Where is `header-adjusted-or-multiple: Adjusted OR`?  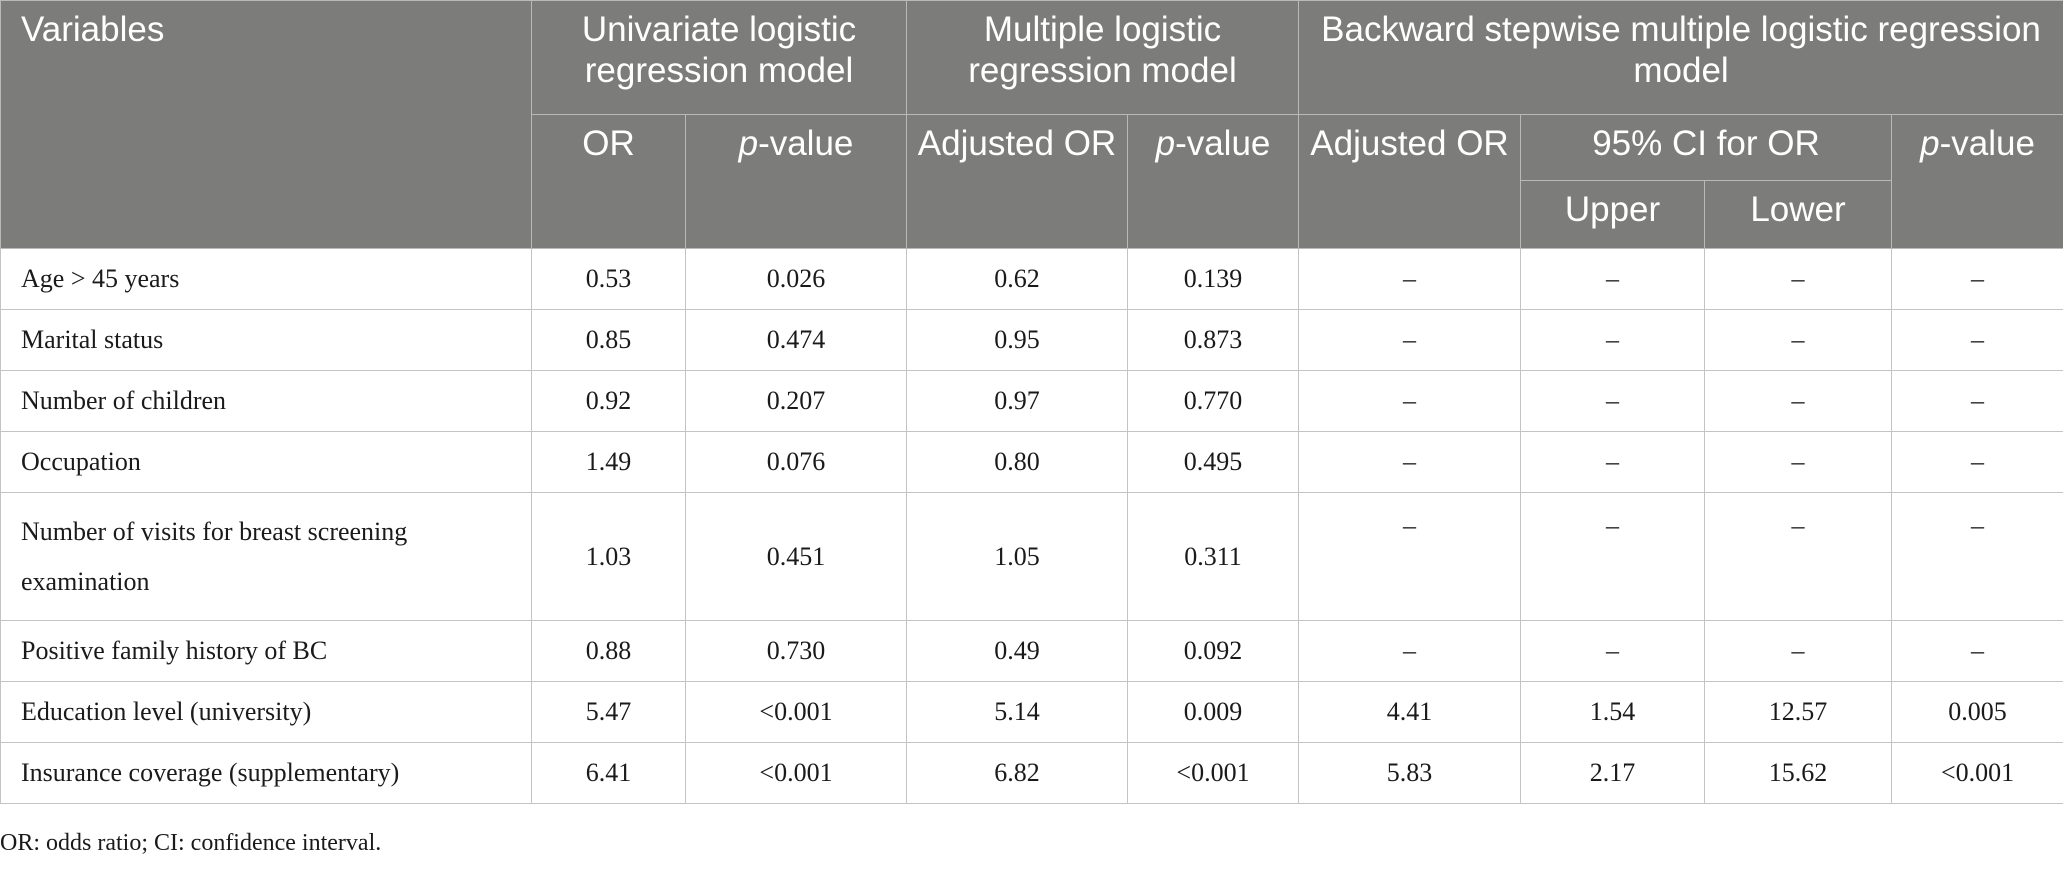
header-adjusted-or-multiple: Adjusted OR is located at coordinates (1017, 181).